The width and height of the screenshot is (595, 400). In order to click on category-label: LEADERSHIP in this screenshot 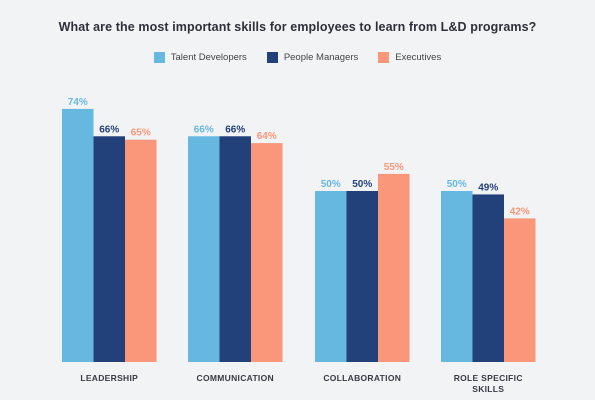, I will do `click(109, 378)`.